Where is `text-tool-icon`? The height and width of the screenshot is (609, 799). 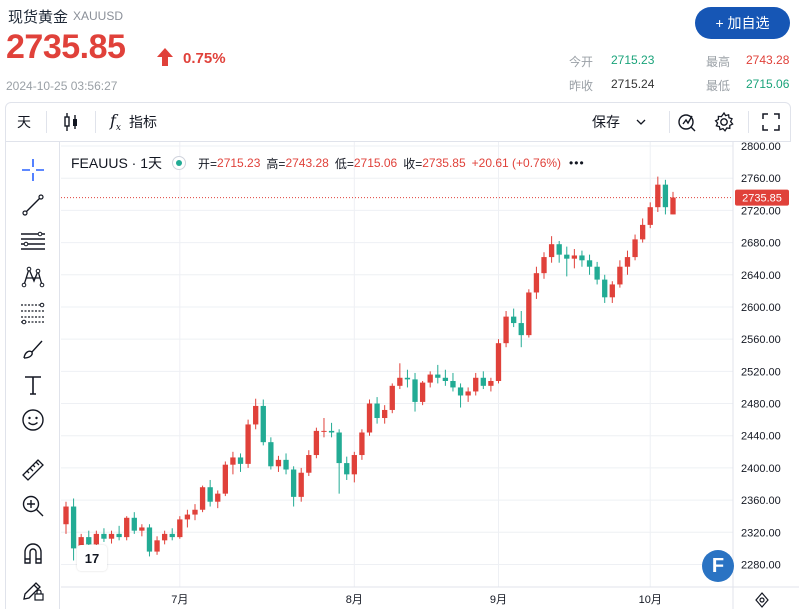
text-tool-icon is located at coordinates (33, 385).